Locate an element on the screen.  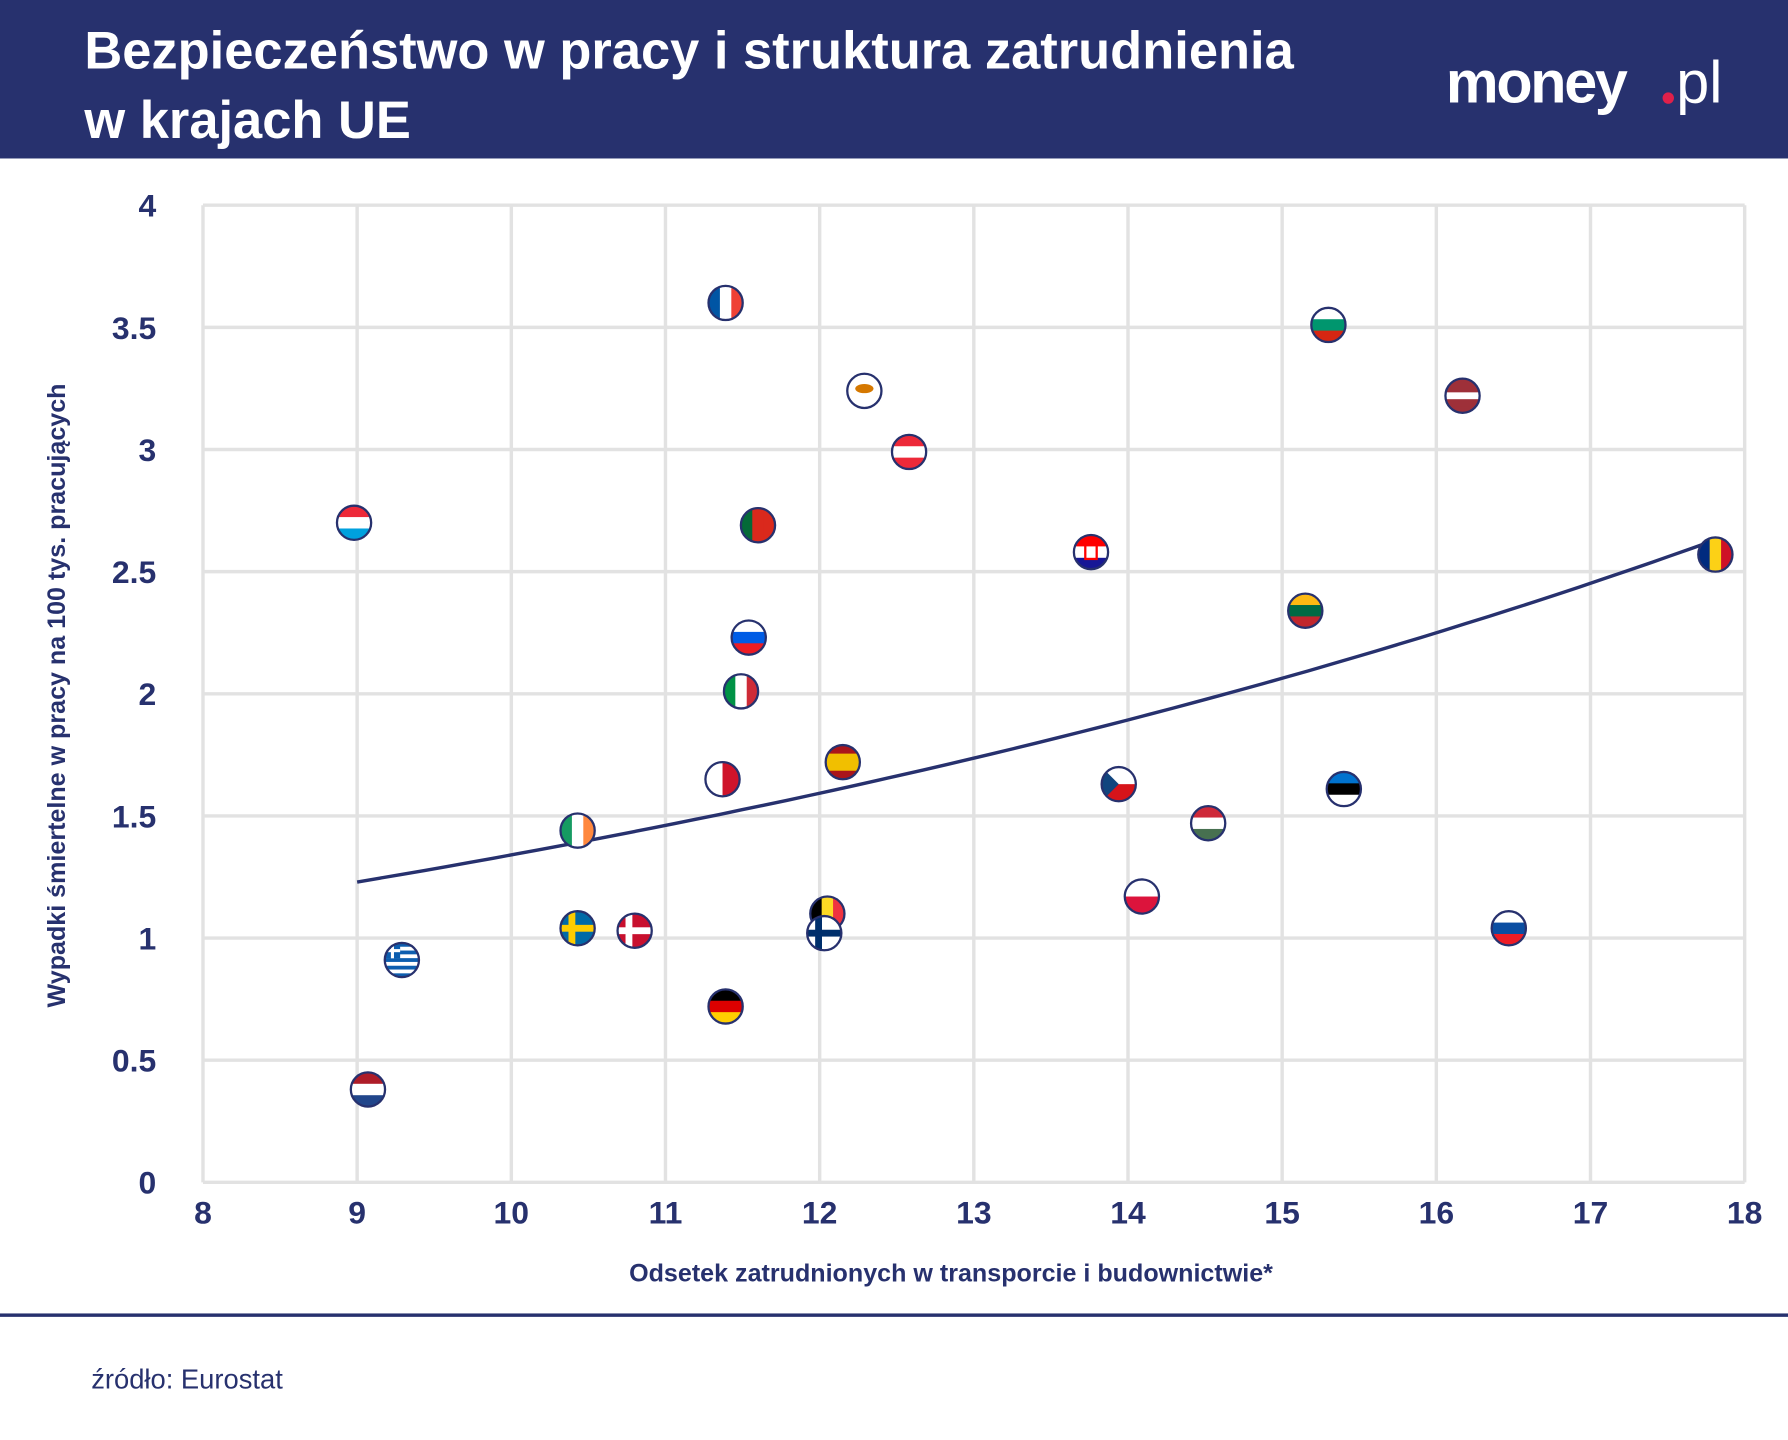
x-tick-label: 11 is located at coordinates (666, 1212).